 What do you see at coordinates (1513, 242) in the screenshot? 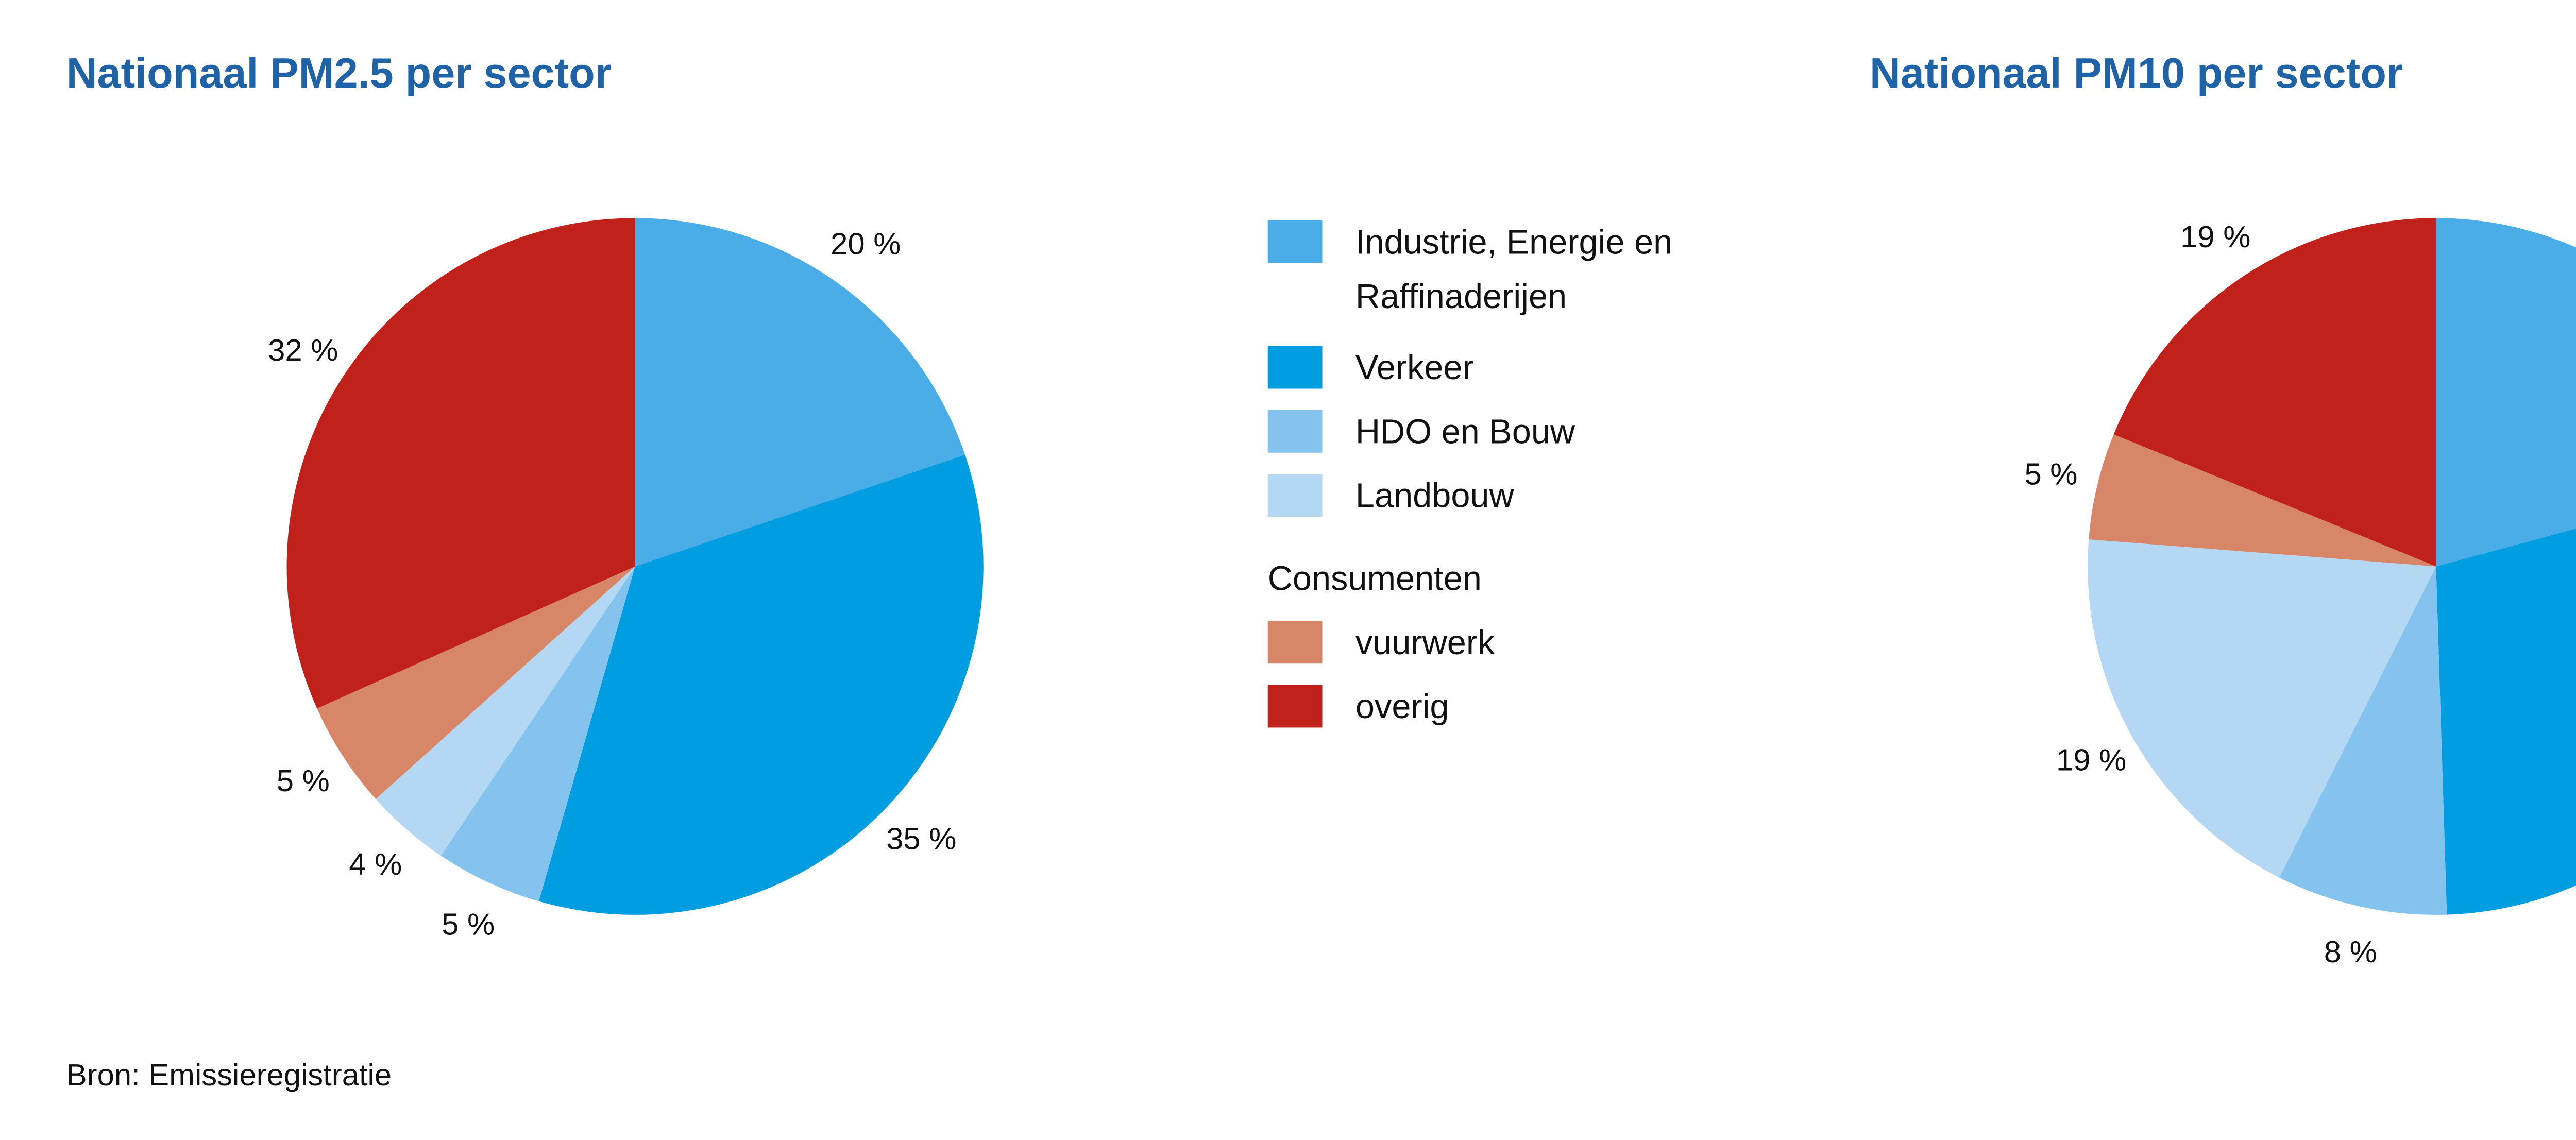
I see `legend-label-industrie-line1: Industrie, Energie en` at bounding box center [1513, 242].